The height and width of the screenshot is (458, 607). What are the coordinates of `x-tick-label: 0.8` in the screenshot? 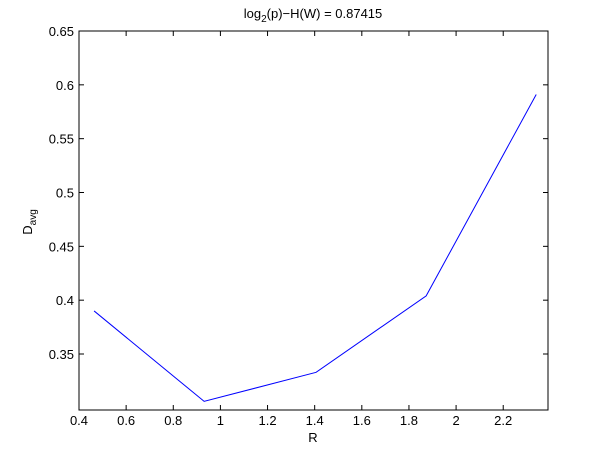 It's located at (173, 420).